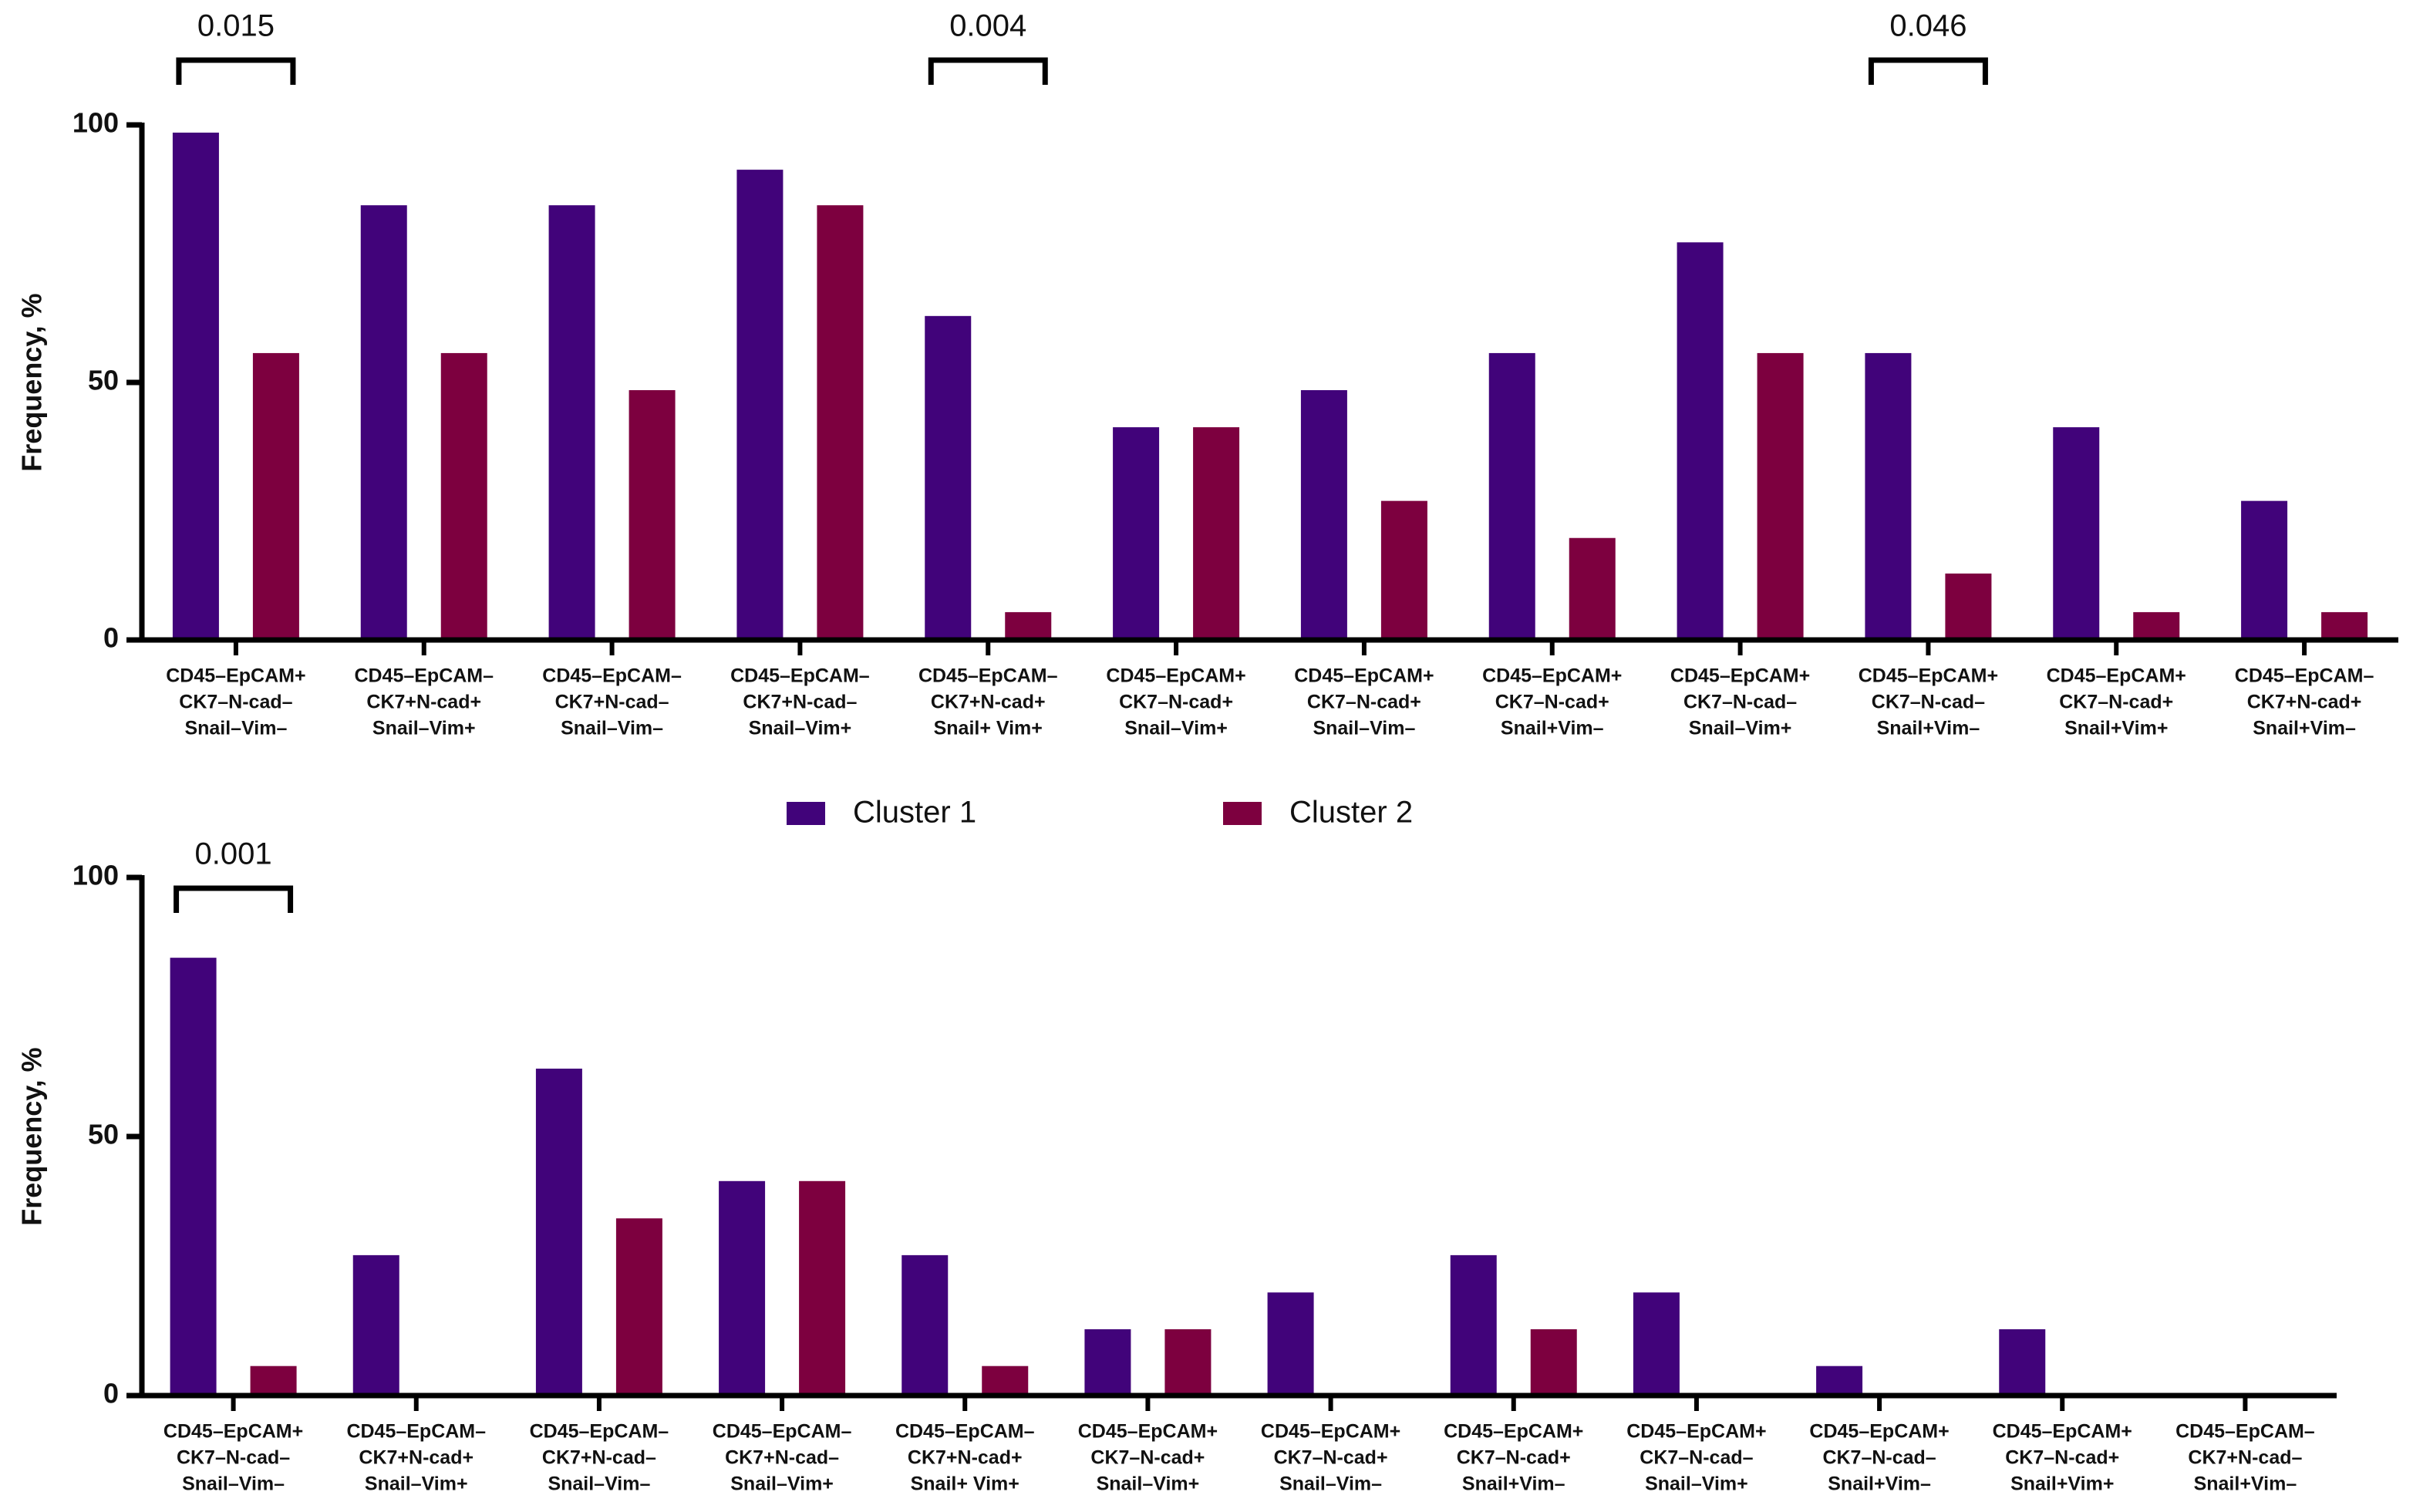  Describe the element at coordinates (1351, 813) in the screenshot. I see `legend-label: Cluster 2` at that location.